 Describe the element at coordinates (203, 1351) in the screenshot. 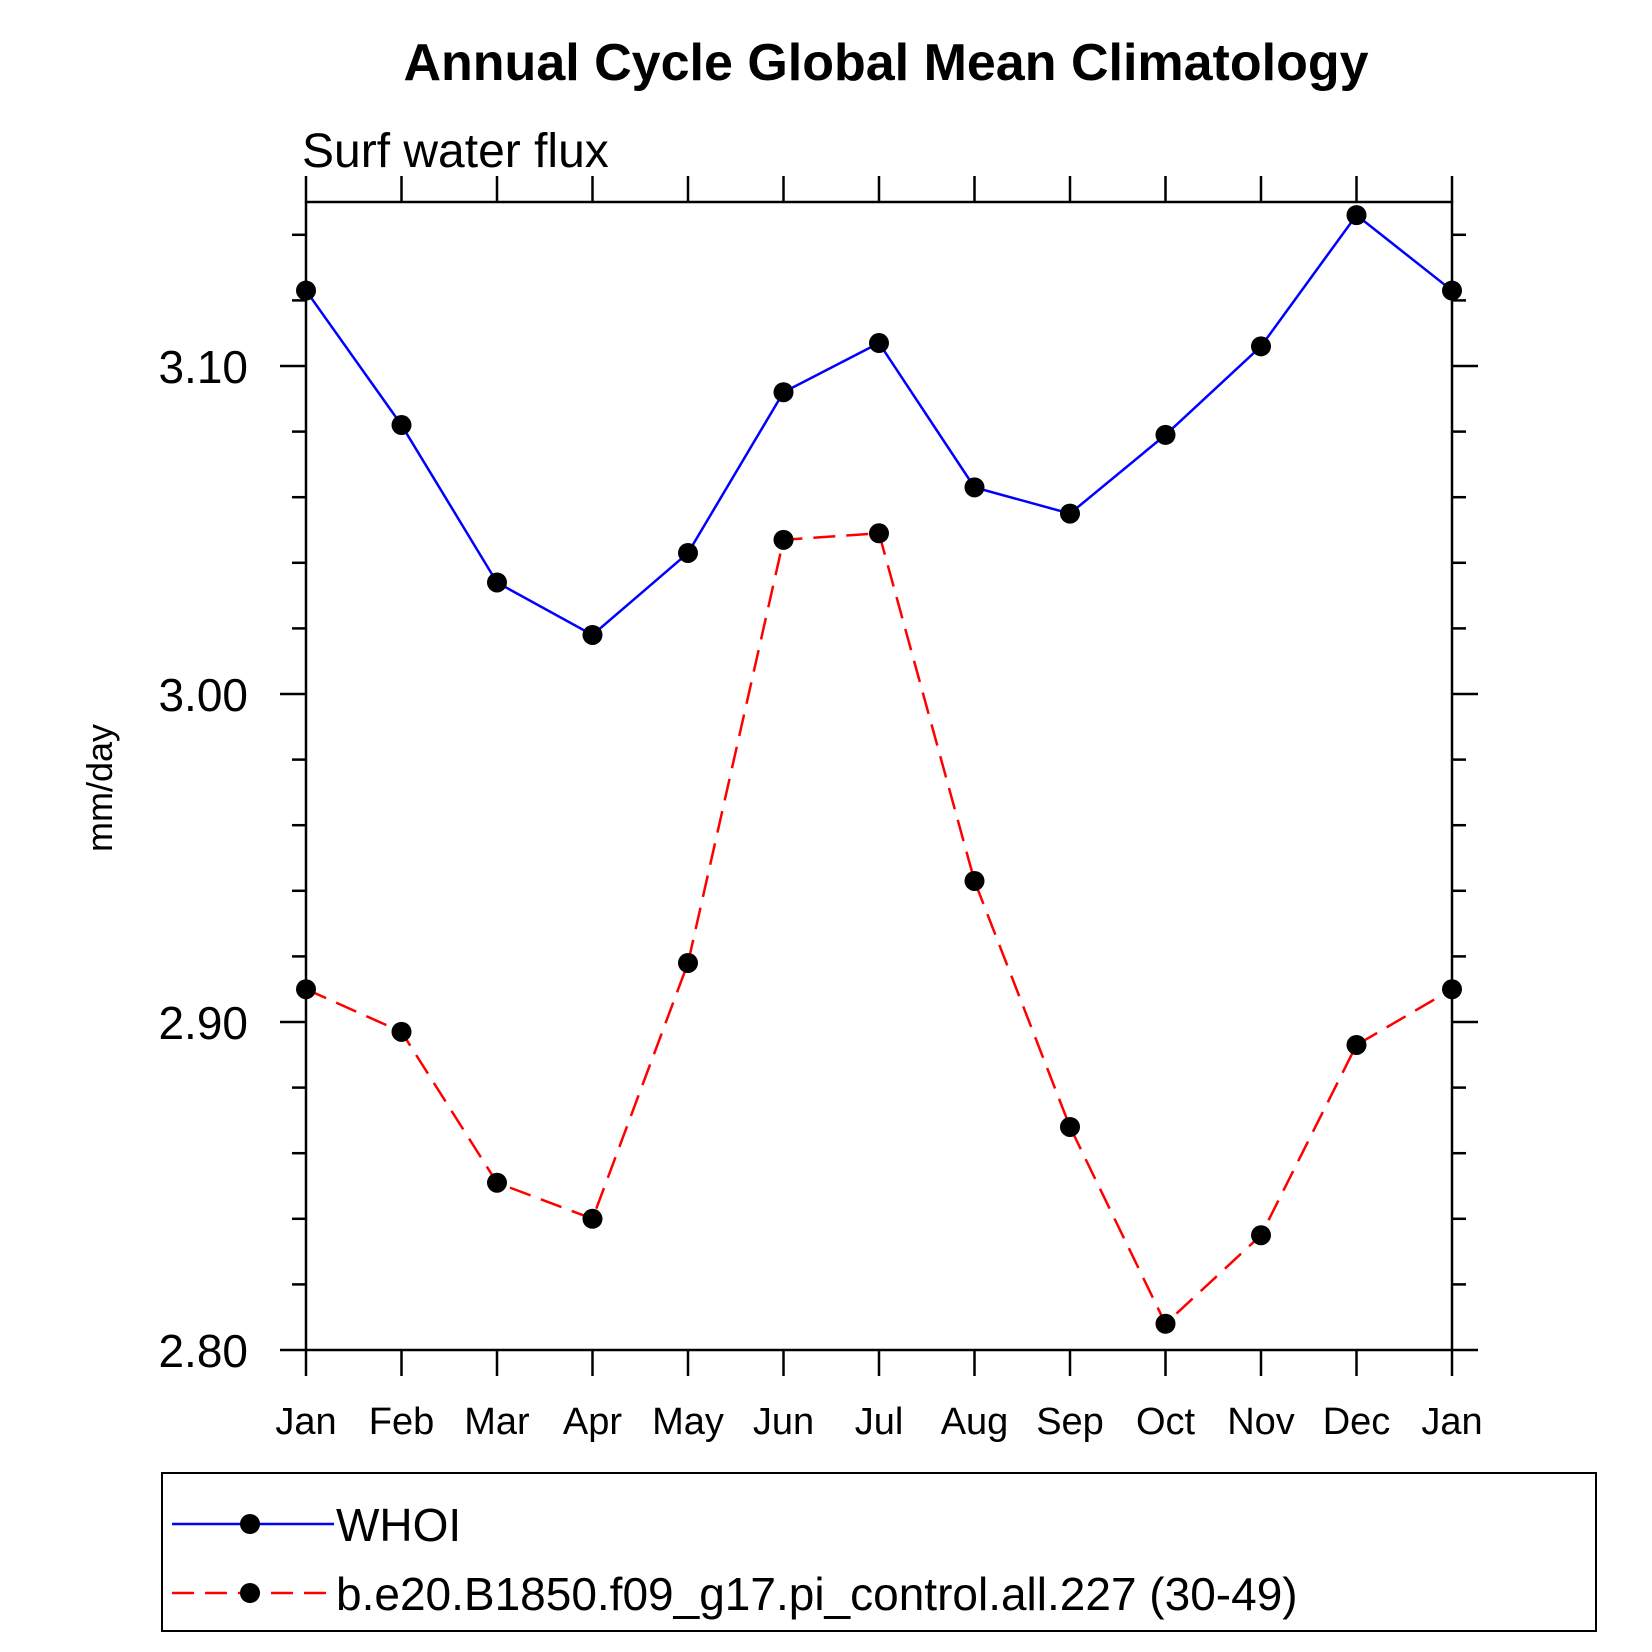

I see `y-tick-label: 2.80` at that location.